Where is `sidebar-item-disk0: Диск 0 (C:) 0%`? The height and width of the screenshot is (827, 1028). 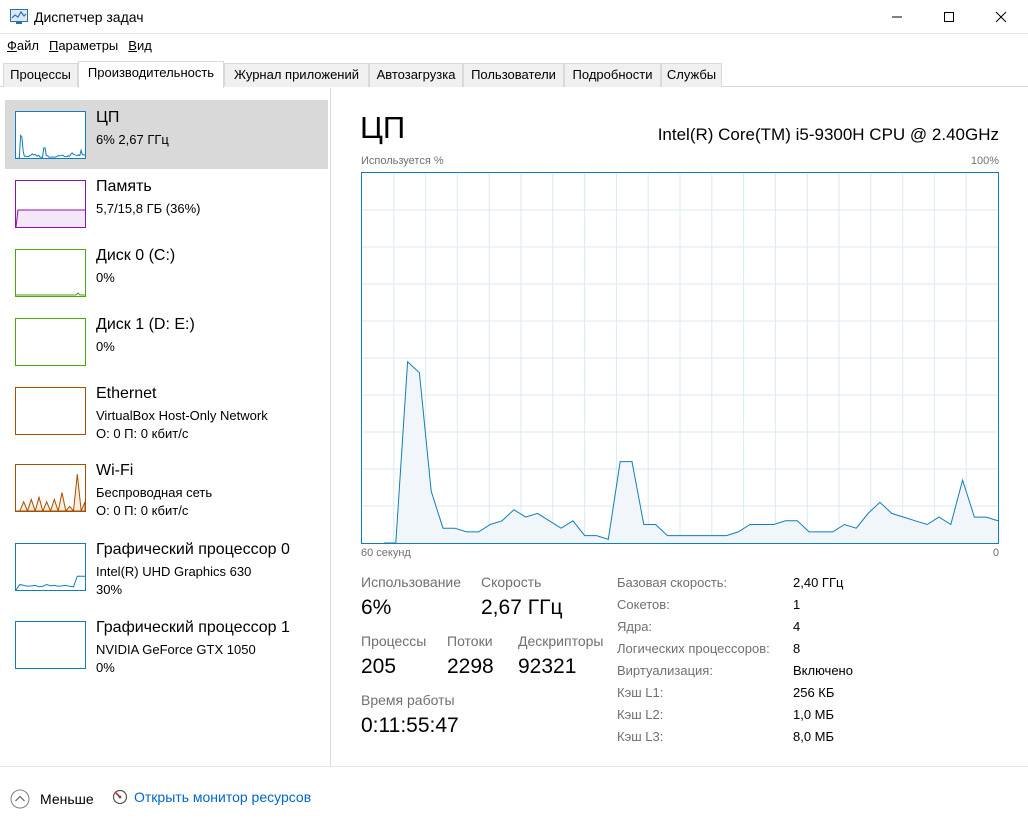 sidebar-item-disk0: Диск 0 (C:) 0% is located at coordinates (166, 272).